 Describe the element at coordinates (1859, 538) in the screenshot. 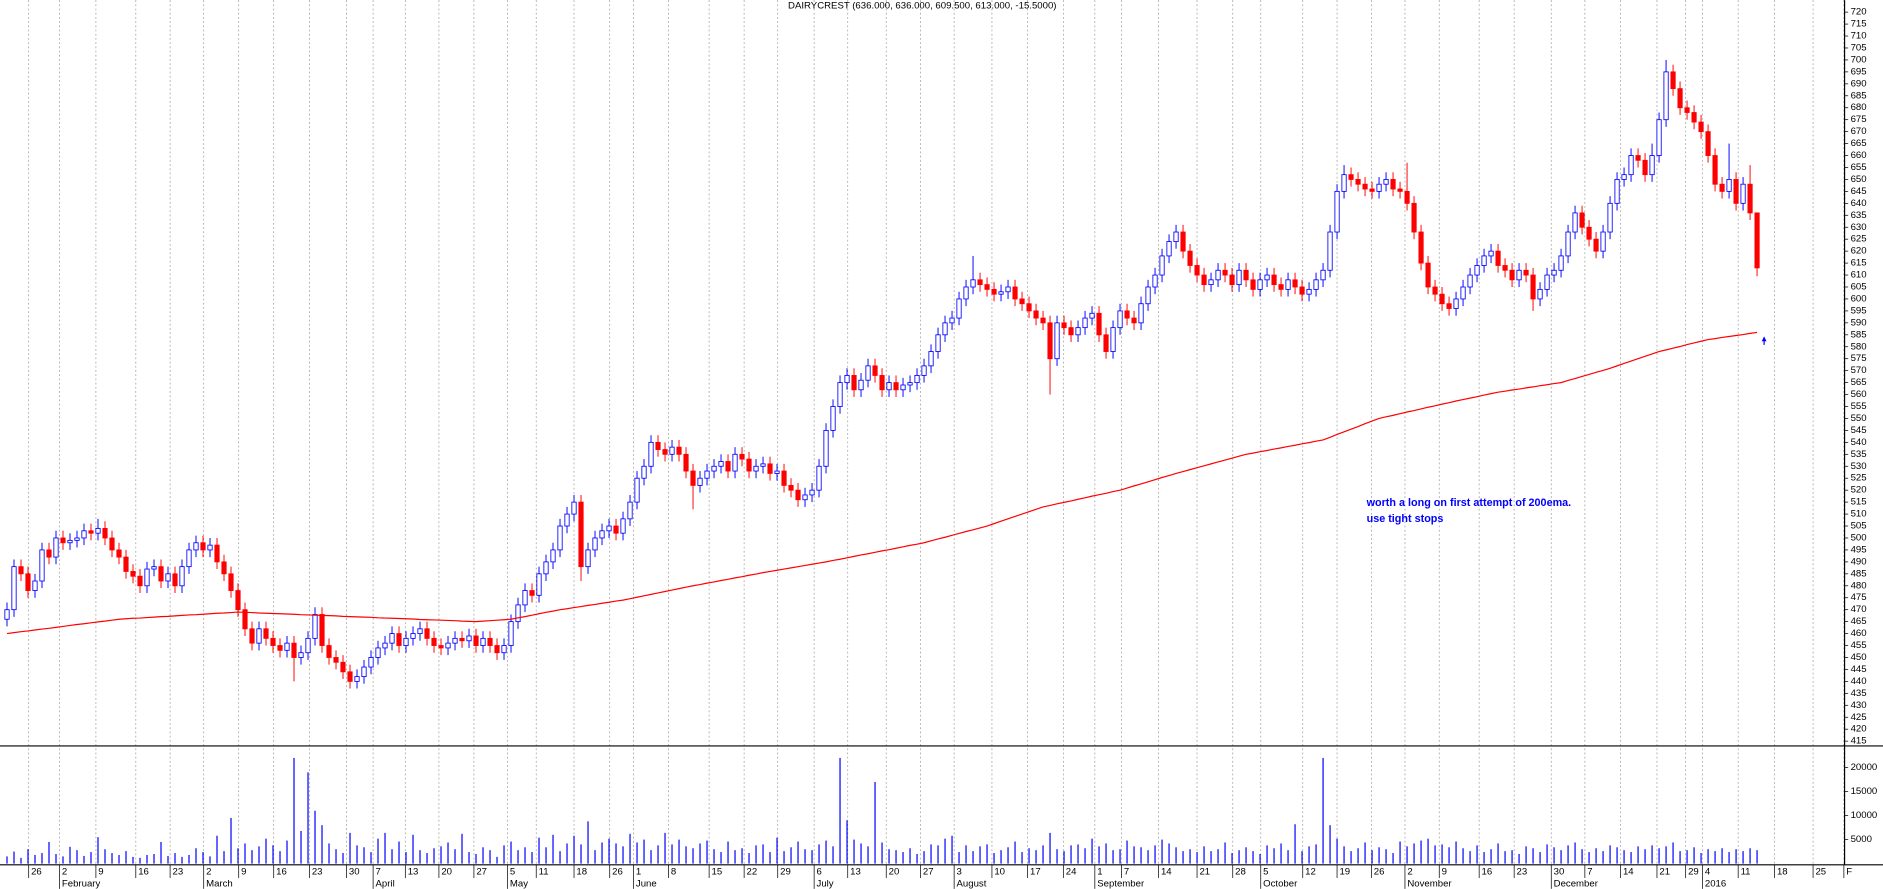

I see `y-tick-label: 500` at that location.